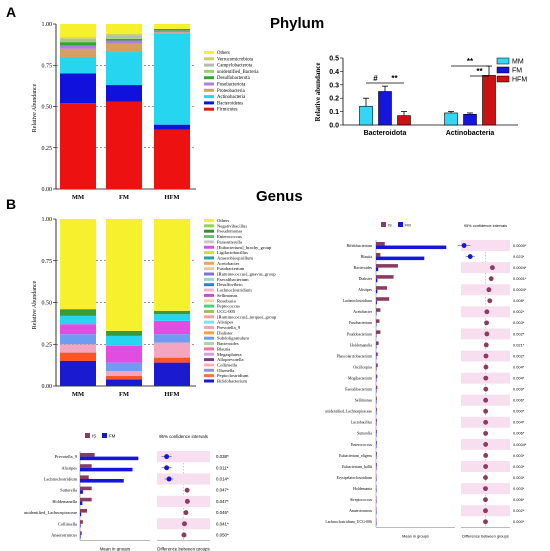  Describe the element at coordinates (334, 126) in the screenshot. I see `abund-ytick-label: 0.0` at that location.